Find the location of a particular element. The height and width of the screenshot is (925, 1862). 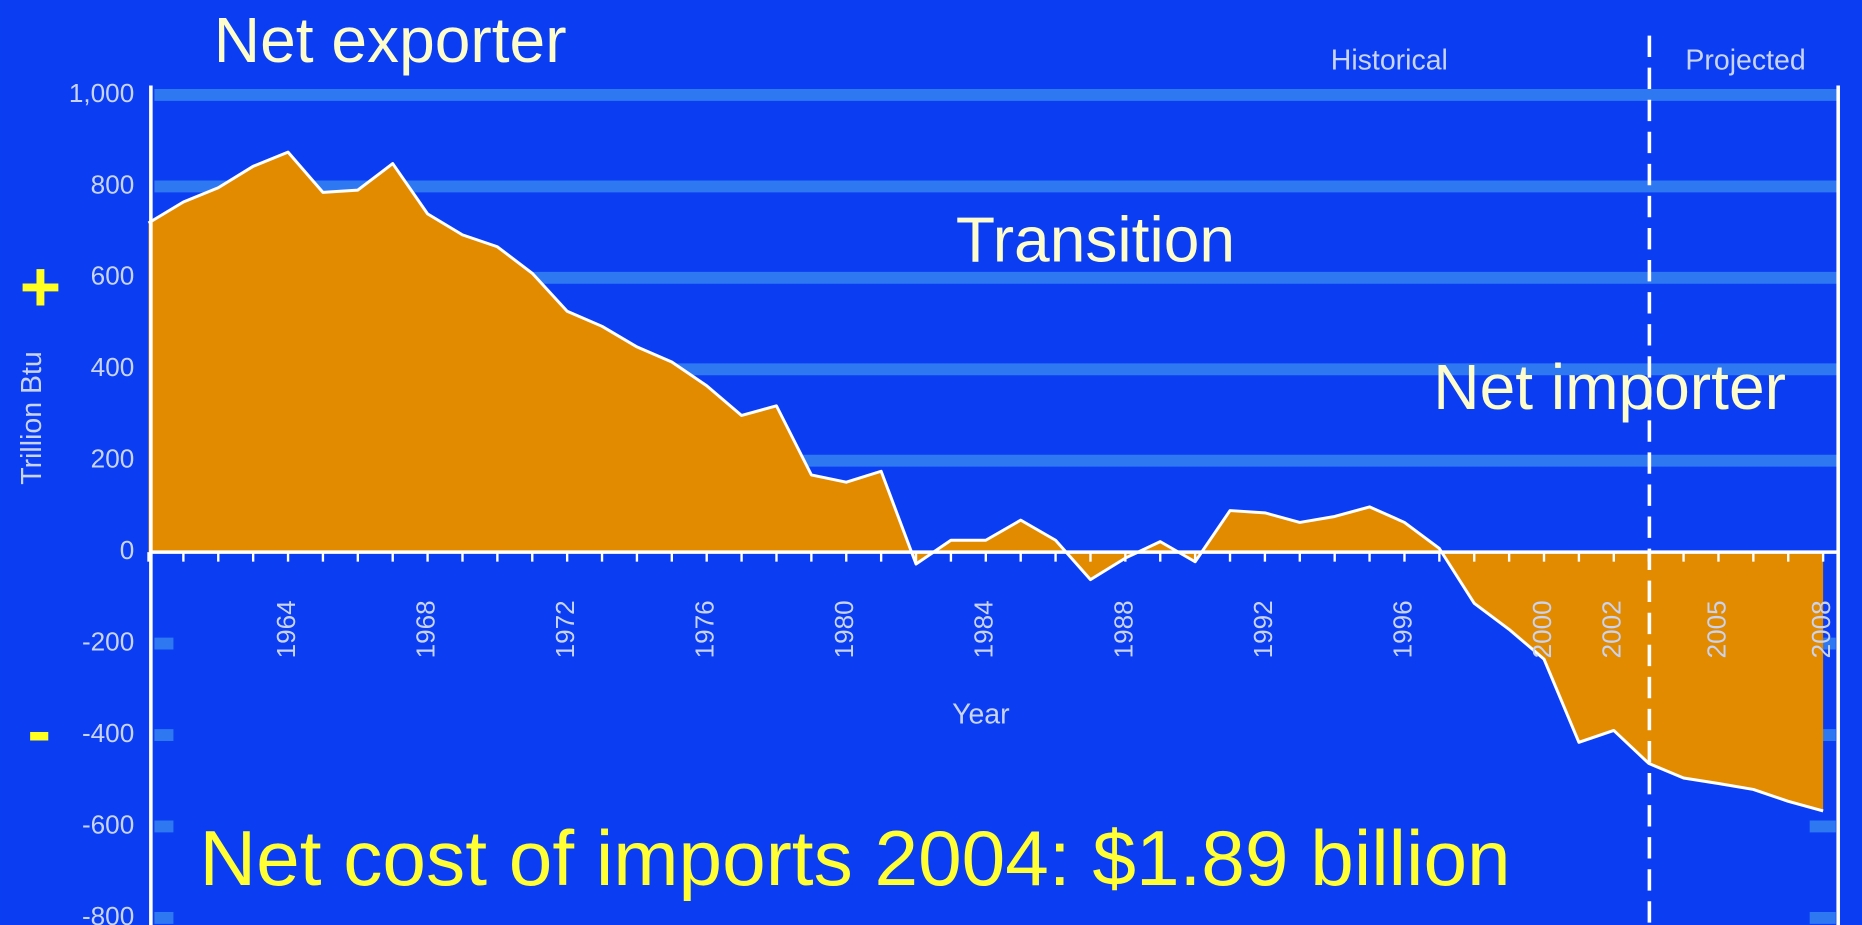

net-cost-label: Net cost of imports 2004: $1.89 billion is located at coordinates (855, 858).